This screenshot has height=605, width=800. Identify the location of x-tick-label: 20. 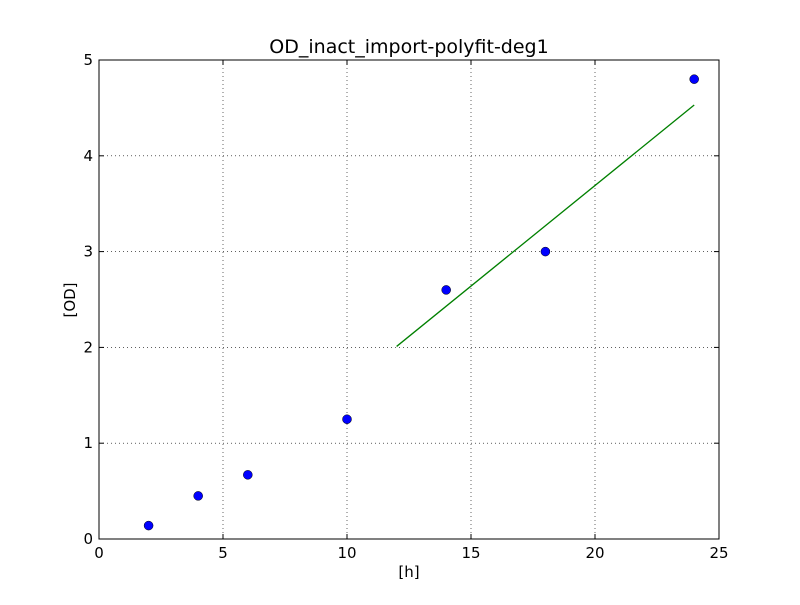
(594, 553).